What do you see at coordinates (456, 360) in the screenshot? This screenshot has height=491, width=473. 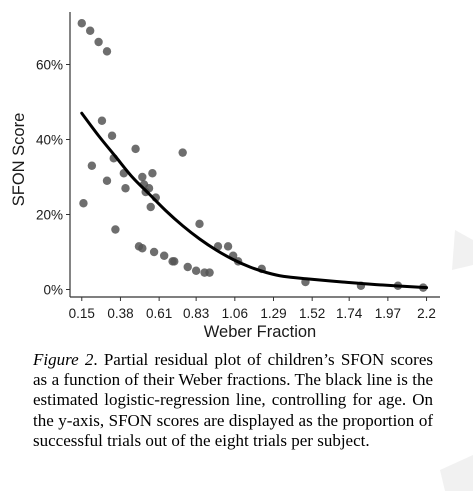 I see `watermark` at bounding box center [456, 360].